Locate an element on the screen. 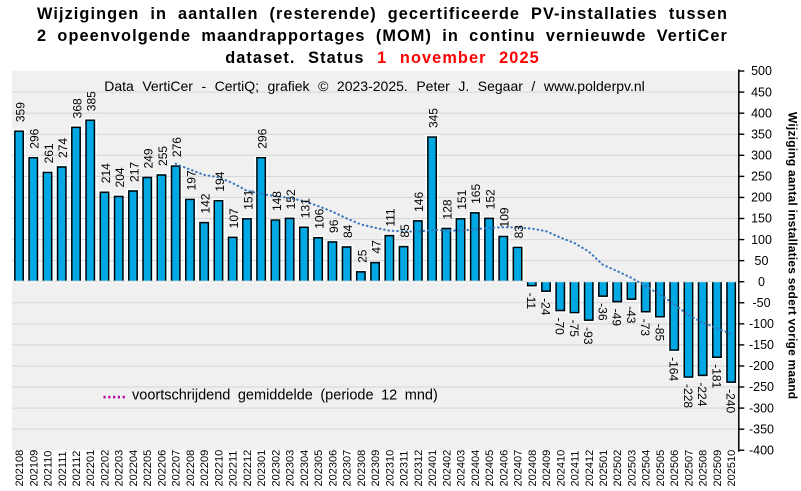 The image size is (801, 491). svg-text: 274 is located at coordinates (63, 148).